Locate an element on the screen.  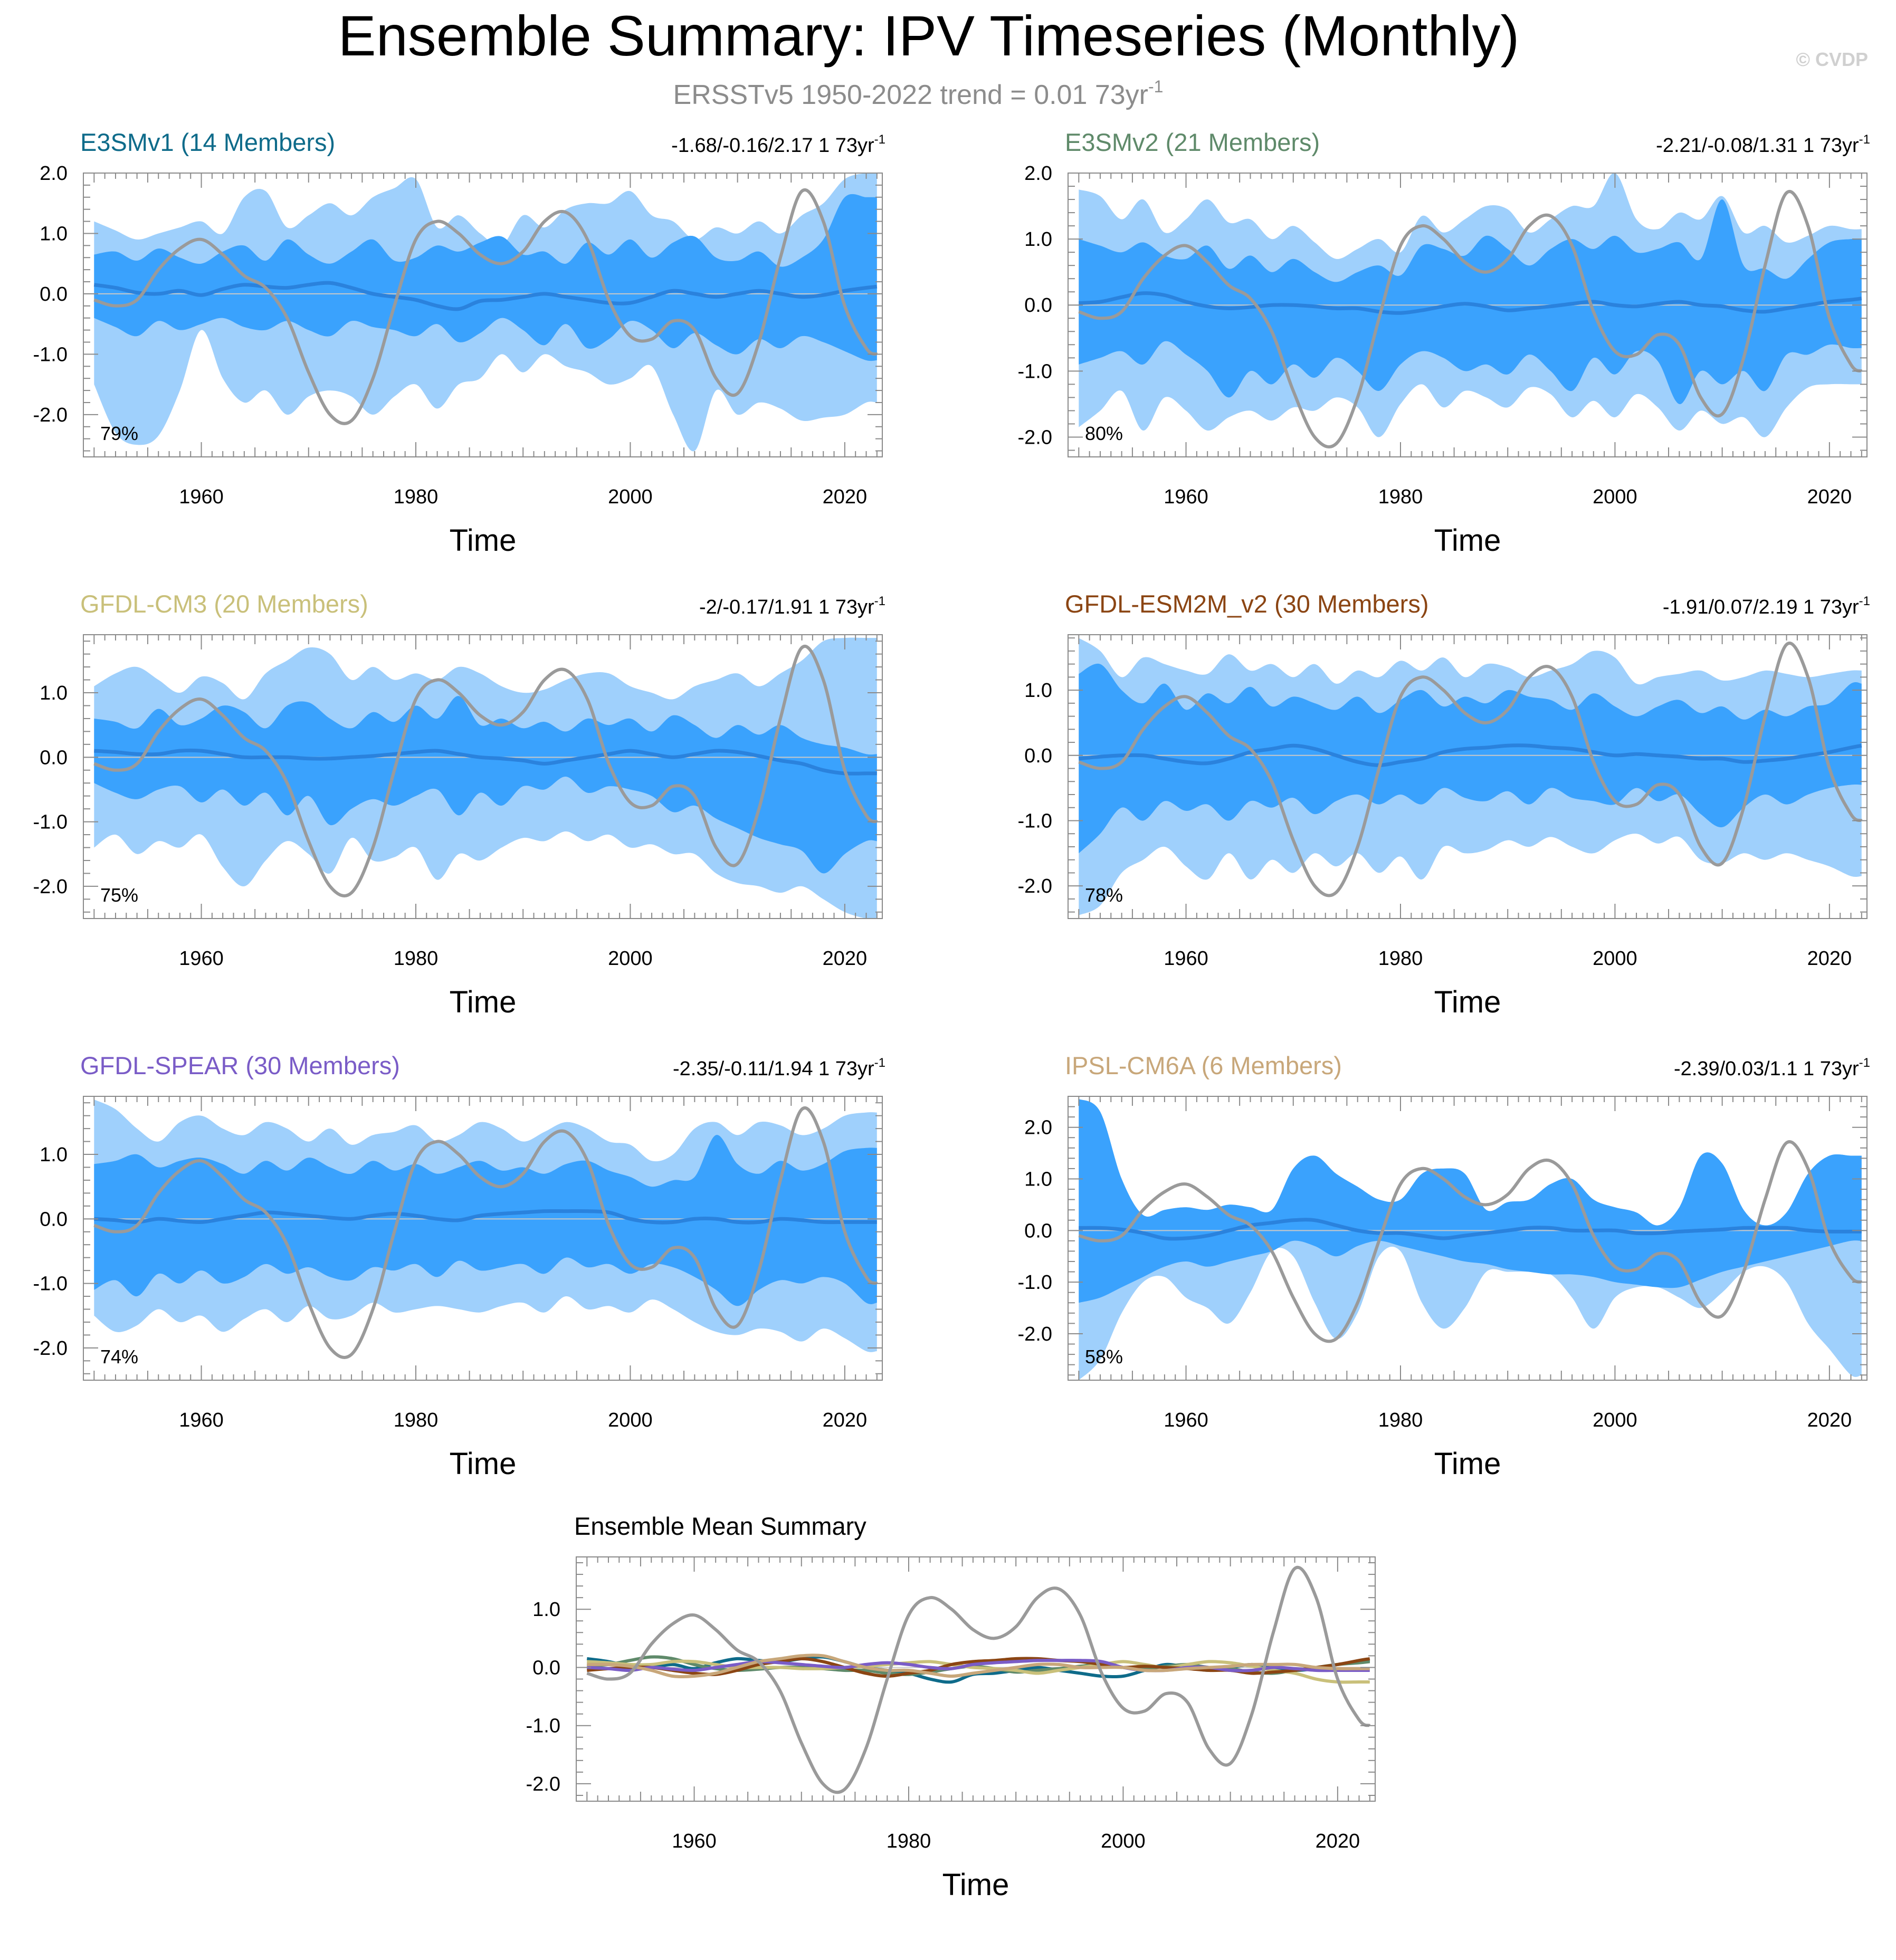
panel-title: GFDL-SPEAR (30 Members) is located at coordinates (240, 1065).